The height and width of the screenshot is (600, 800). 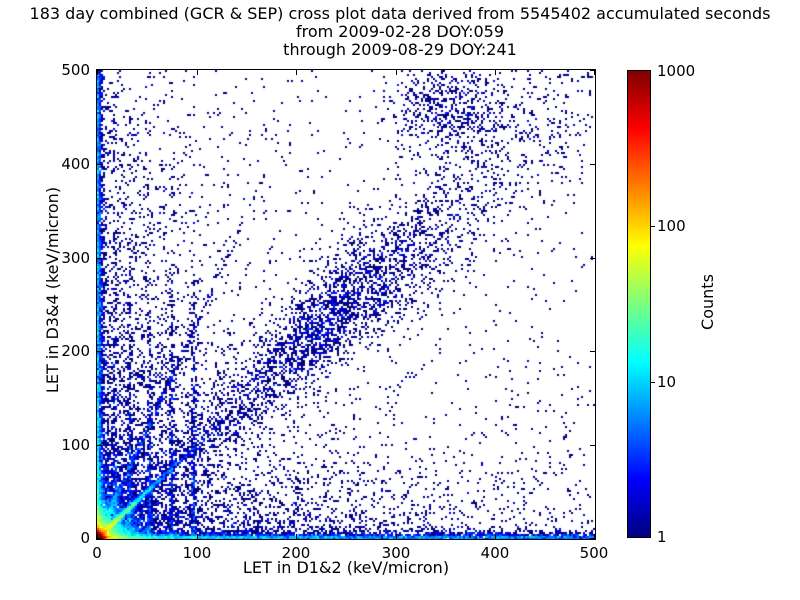 I want to click on colorbar-tick-label: 100, so click(x=671, y=226).